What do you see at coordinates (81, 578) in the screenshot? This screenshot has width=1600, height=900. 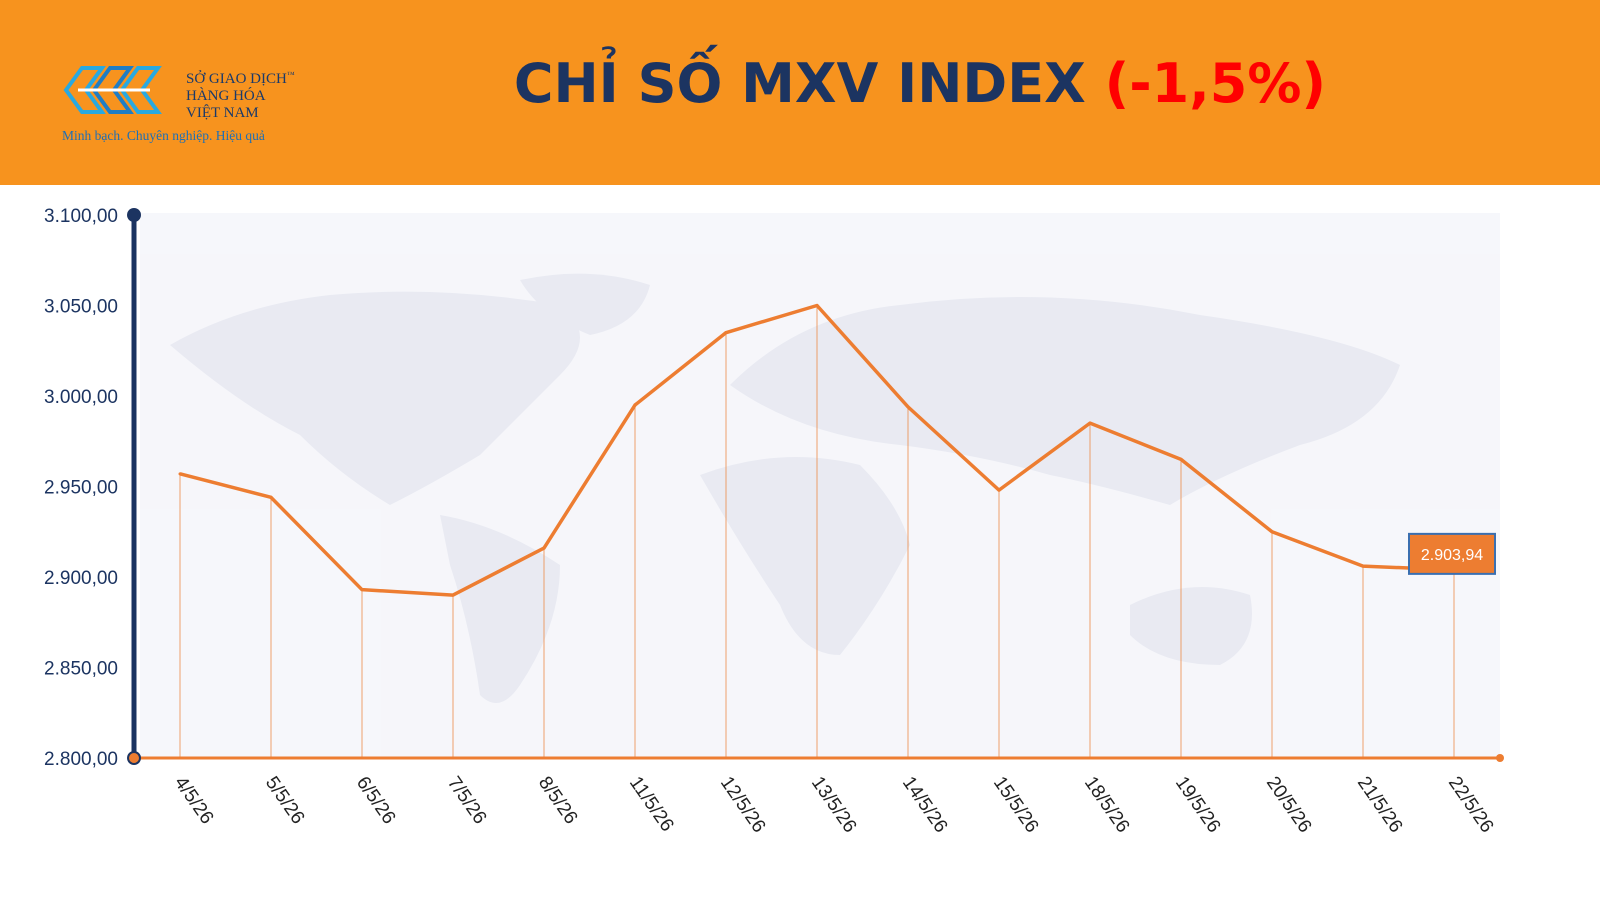 I see `y-tick-label: 2.900,00` at bounding box center [81, 578].